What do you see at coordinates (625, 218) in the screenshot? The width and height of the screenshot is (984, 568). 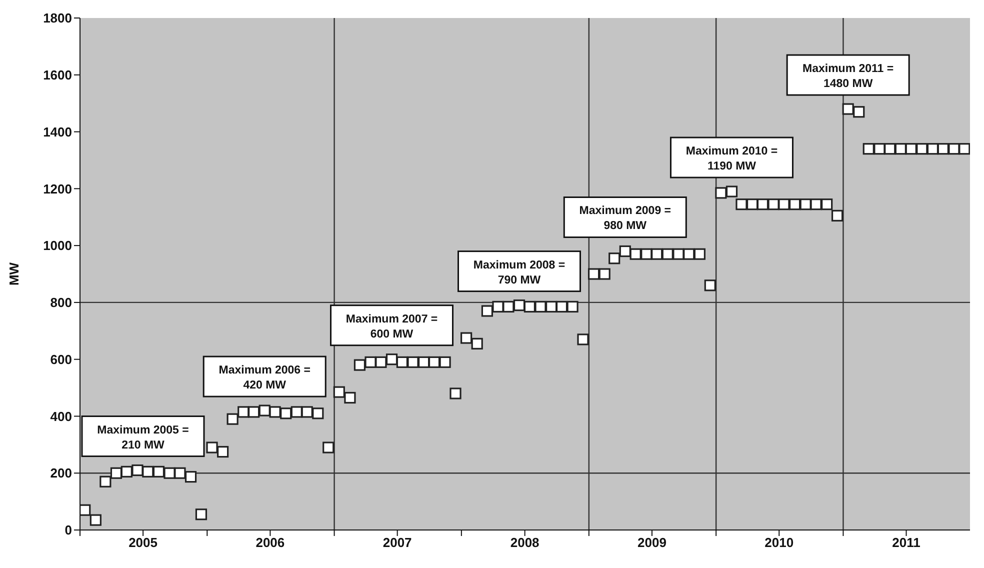 I see `annotation: Maximum 2009 = 980 MW` at bounding box center [625, 218].